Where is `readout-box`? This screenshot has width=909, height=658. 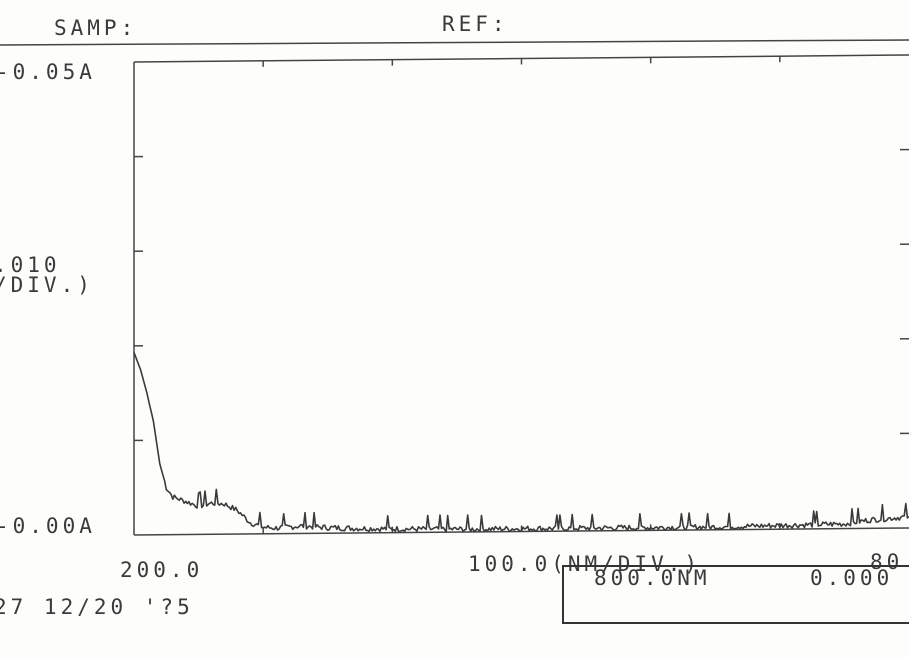
readout-box is located at coordinates (735, 594).